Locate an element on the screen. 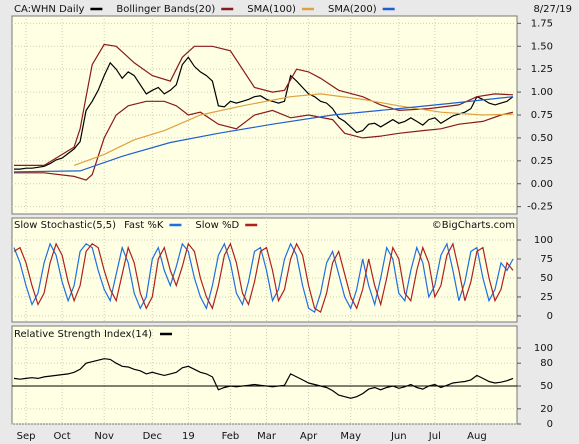 The image size is (579, 444). x-tick-label: Nov is located at coordinates (104, 436).